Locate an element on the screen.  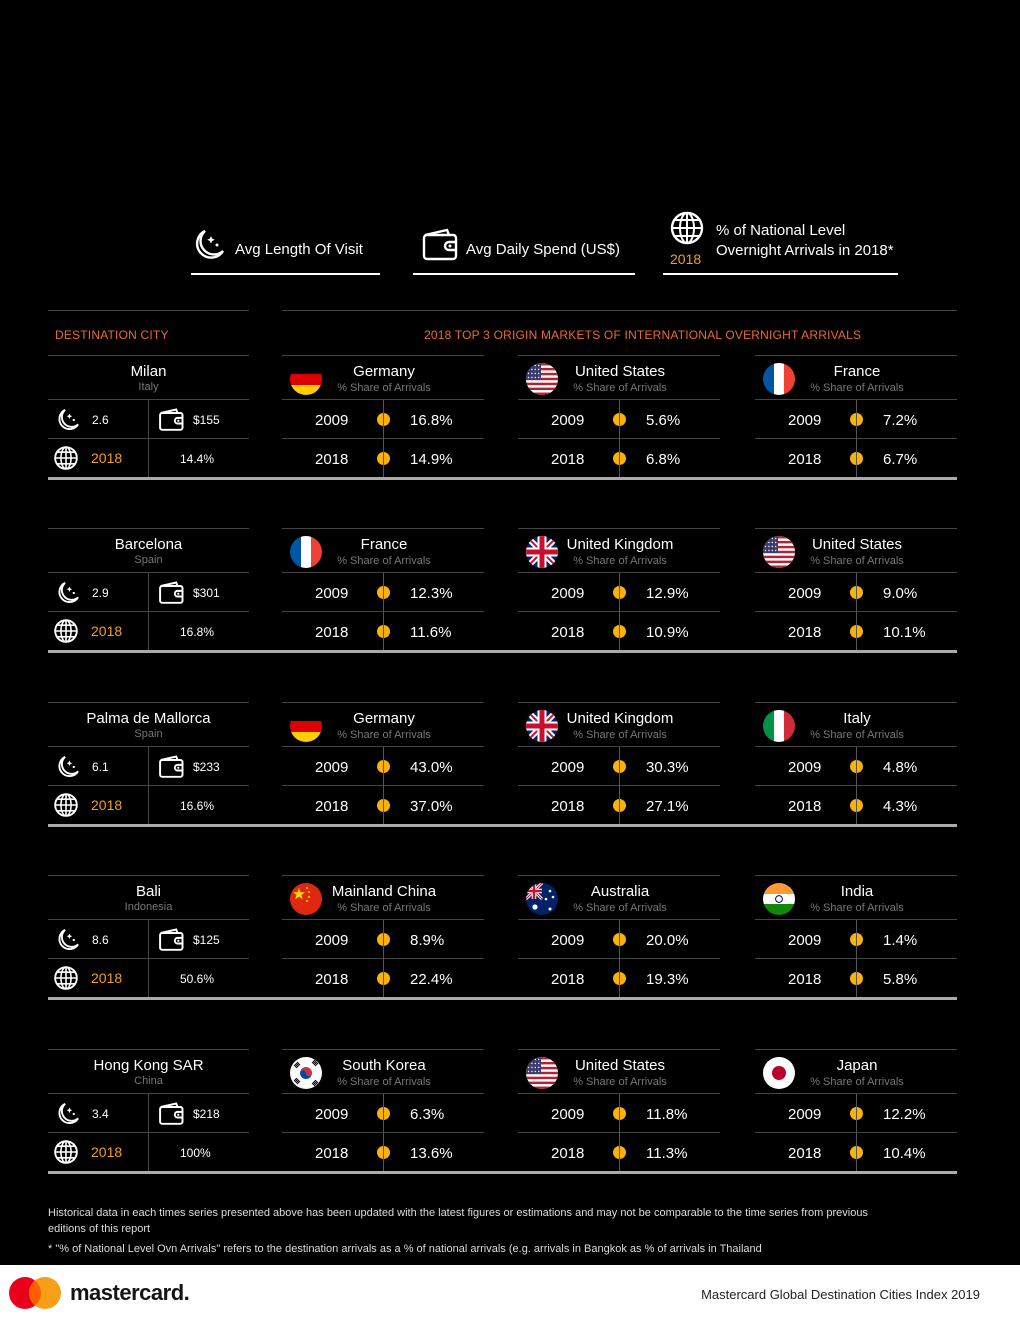
legend-avg-length-label: Avg Length Of Visit is located at coordinates (299, 249).